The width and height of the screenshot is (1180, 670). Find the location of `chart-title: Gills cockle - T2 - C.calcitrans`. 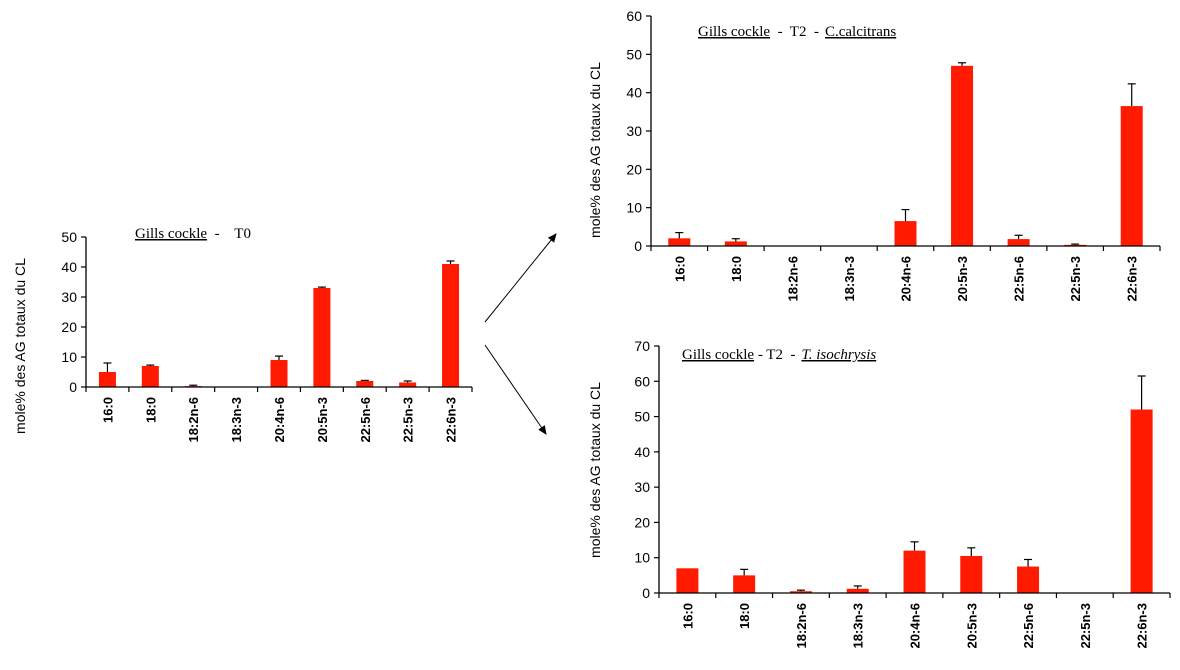

chart-title: Gills cockle - T2 - C.calcitrans is located at coordinates (797, 32).